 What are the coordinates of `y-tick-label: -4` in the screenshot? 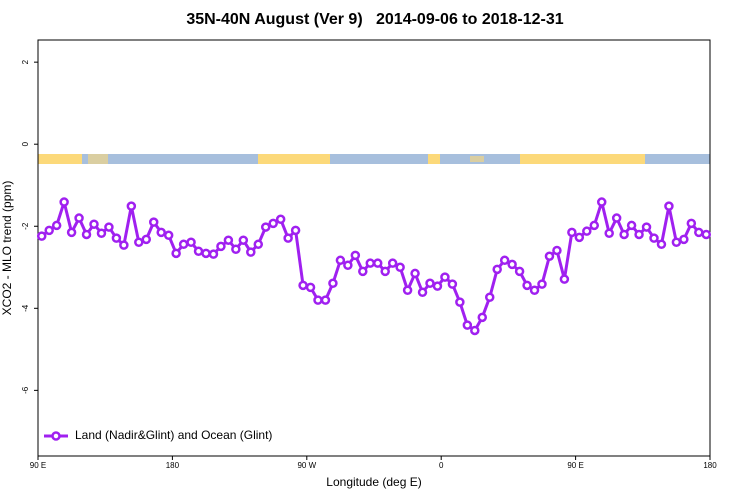 It's located at (25, 308).